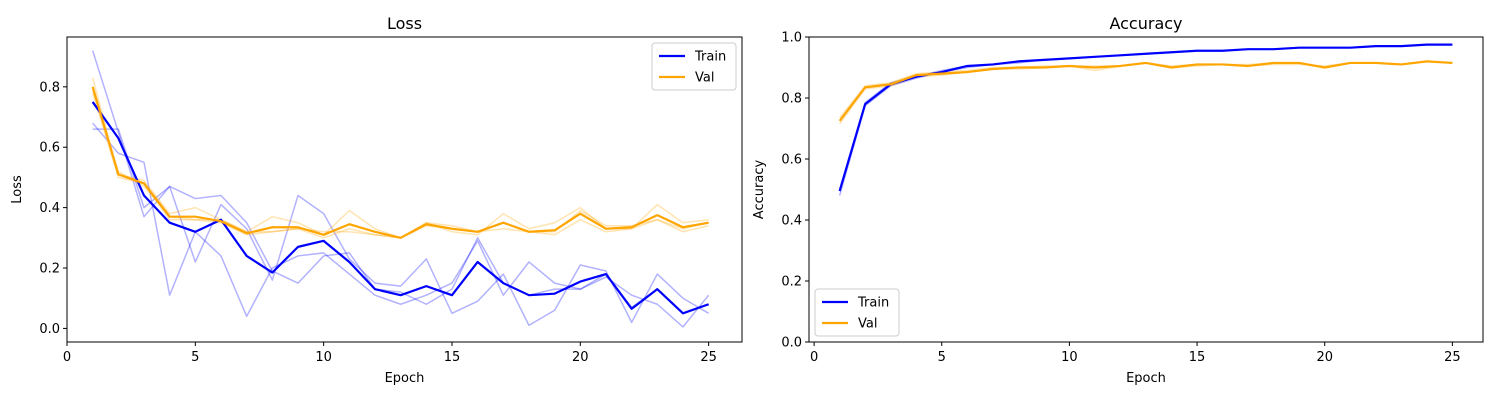  Describe the element at coordinates (791, 99) in the screenshot. I see `accuracy-y-tick-label: 0.8` at that location.